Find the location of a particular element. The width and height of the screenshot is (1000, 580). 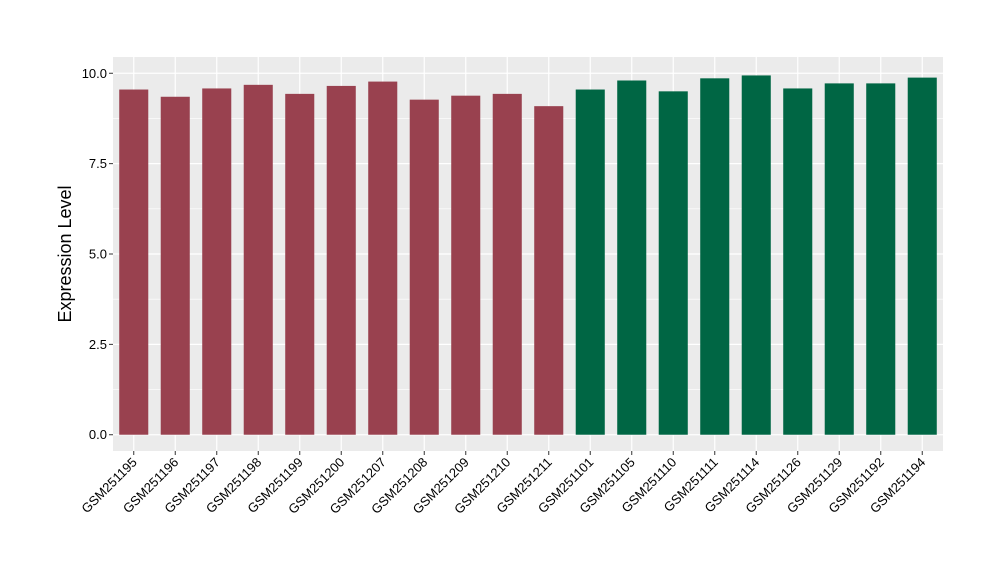

bar-GSM251208 is located at coordinates (424, 267).